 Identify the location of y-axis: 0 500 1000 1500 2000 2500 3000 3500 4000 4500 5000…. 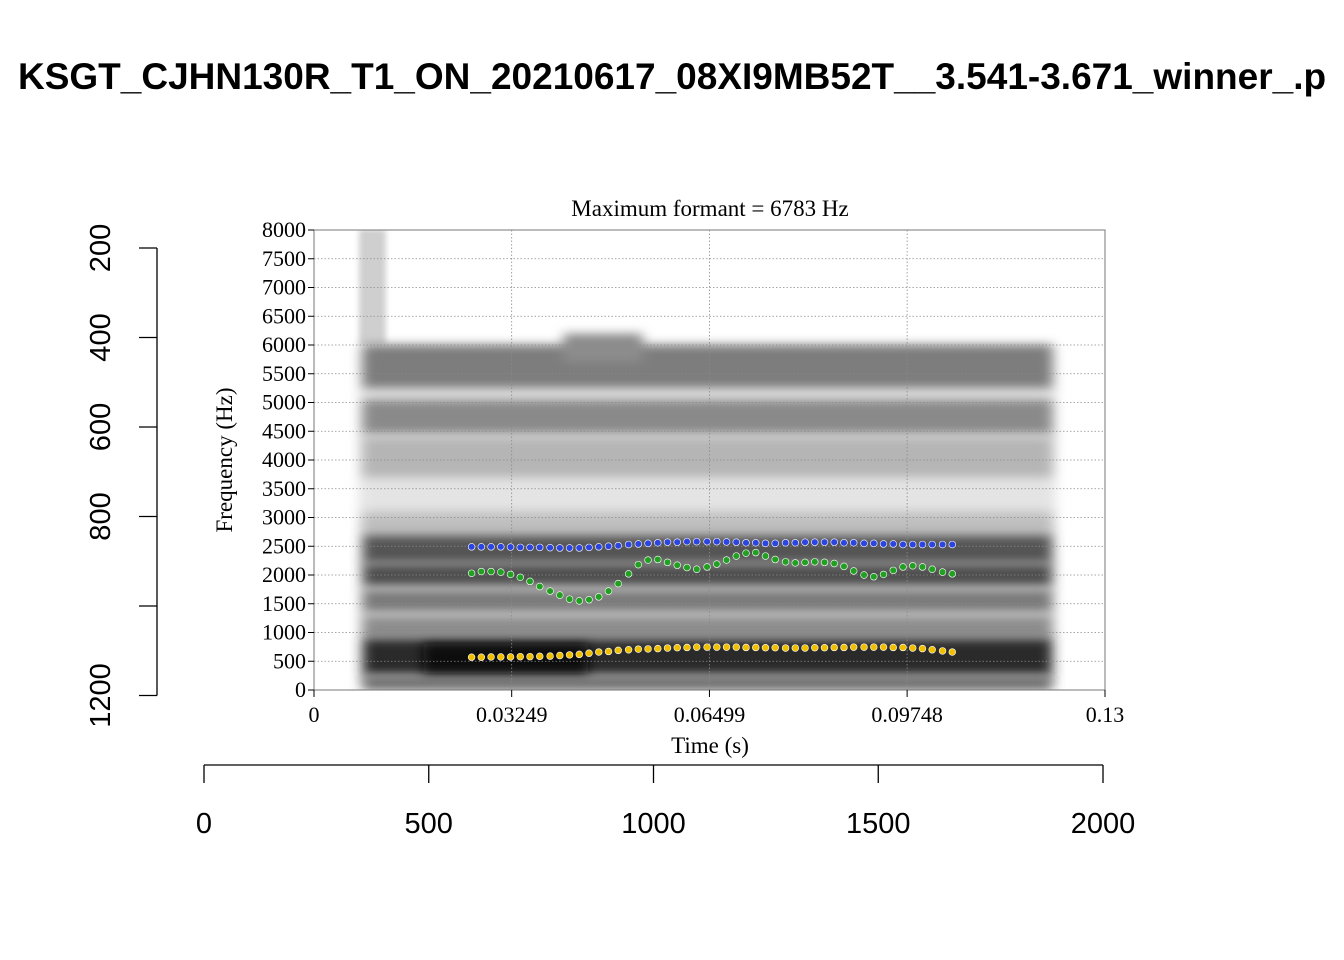
(288, 459).